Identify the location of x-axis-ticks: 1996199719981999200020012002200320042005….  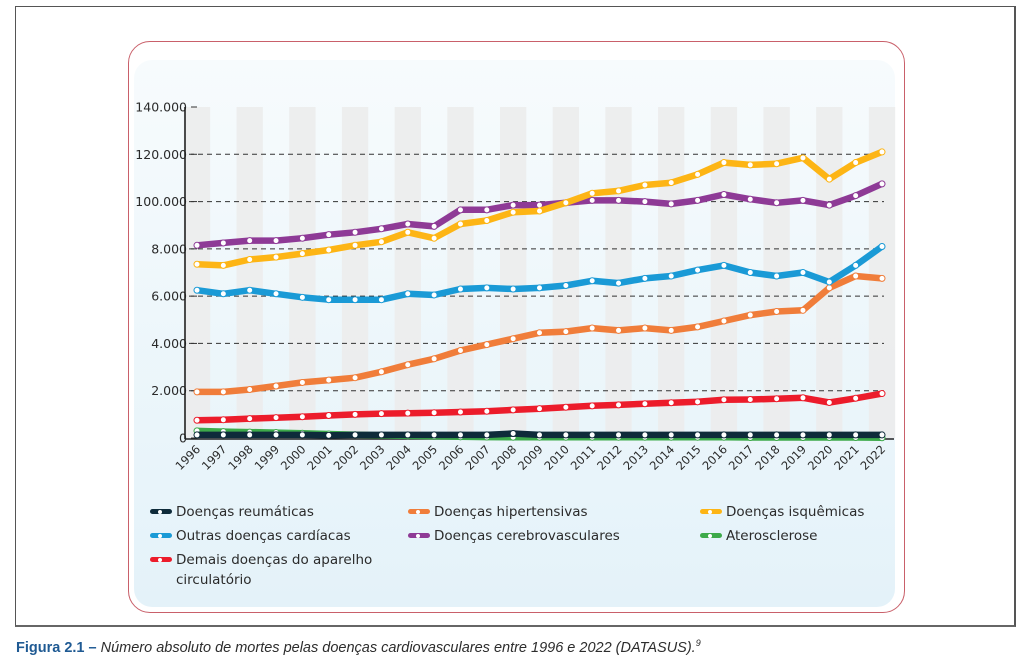
(531, 457).